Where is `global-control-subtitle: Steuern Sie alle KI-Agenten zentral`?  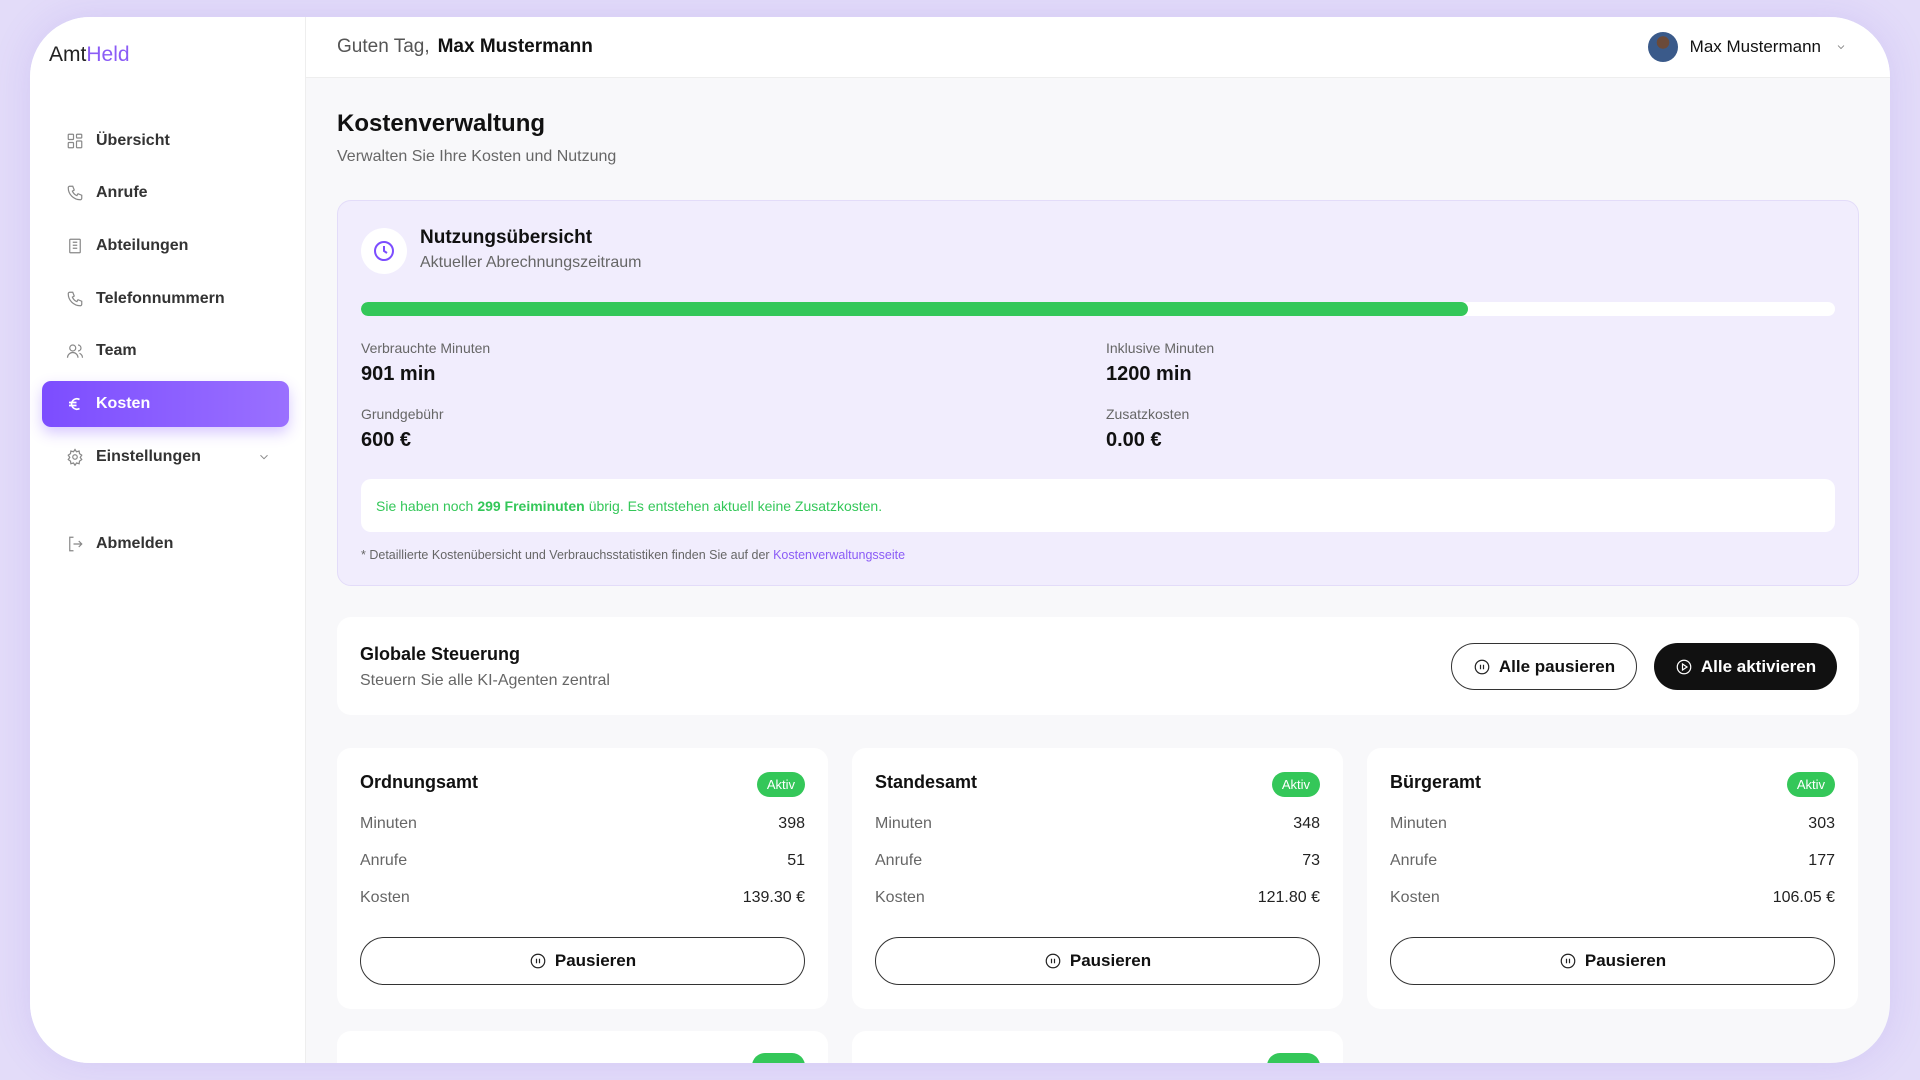
global-control-subtitle: Steuern Sie alle KI-Agenten zentral is located at coordinates (485, 680).